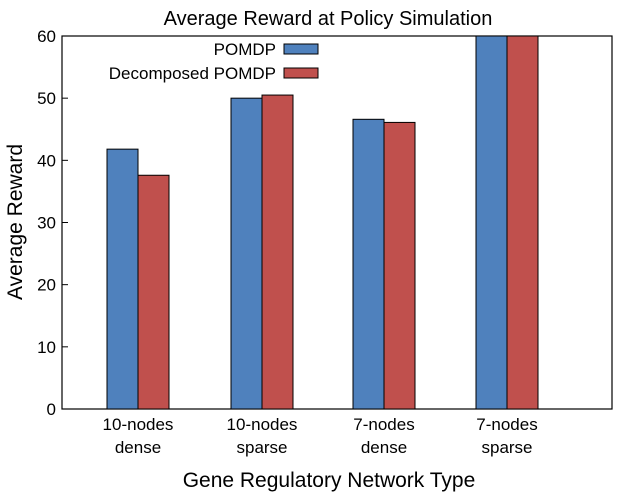 The height and width of the screenshot is (500, 619). What do you see at coordinates (46, 98) in the screenshot?
I see `y-tick-label: 50` at bounding box center [46, 98].